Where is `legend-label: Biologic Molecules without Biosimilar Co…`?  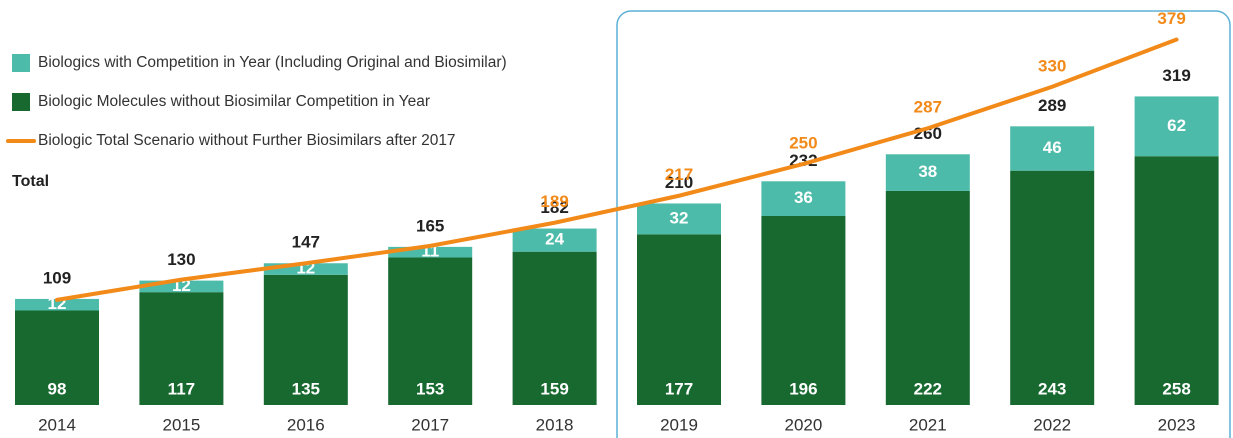
legend-label: Biologic Molecules without Biosimilar Co… is located at coordinates (234, 101).